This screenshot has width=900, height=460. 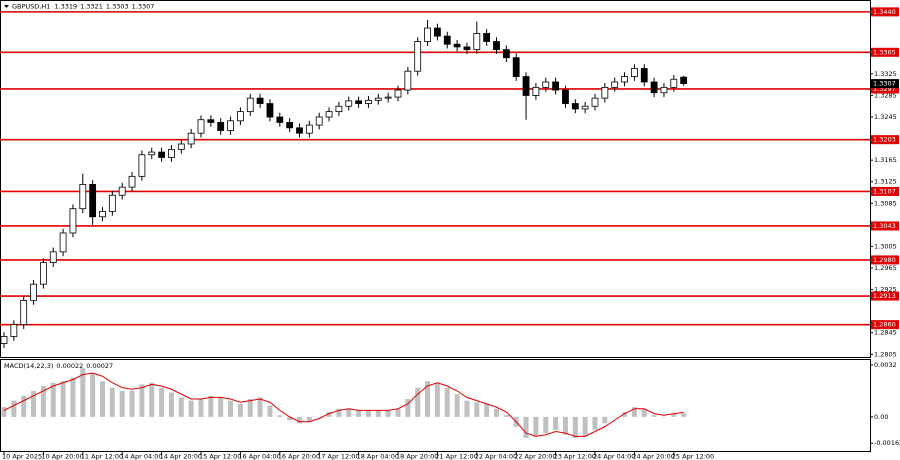 What do you see at coordinates (99, 366) in the screenshot?
I see `signal-last: 0.00027` at bounding box center [99, 366].